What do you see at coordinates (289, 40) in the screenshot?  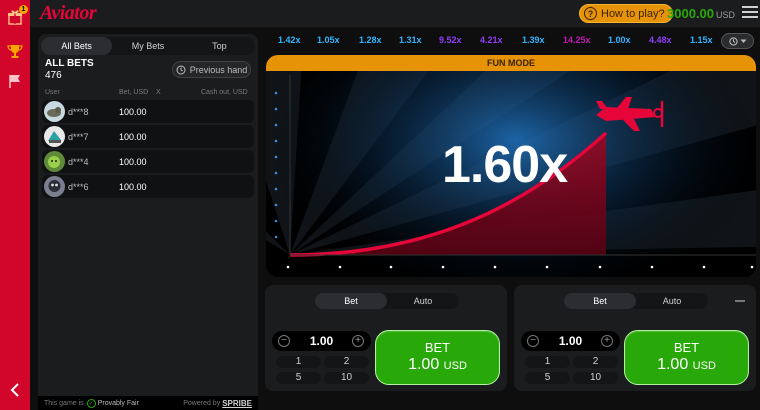 I see `history-item: 1.42x` at bounding box center [289, 40].